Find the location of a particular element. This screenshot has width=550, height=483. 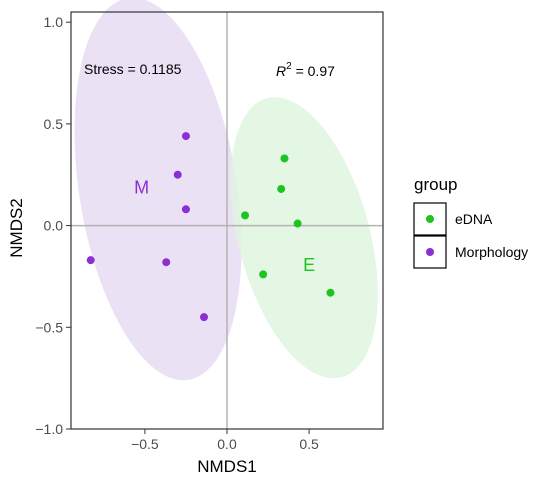

y-tick-label: −0.5 is located at coordinates (49, 327).